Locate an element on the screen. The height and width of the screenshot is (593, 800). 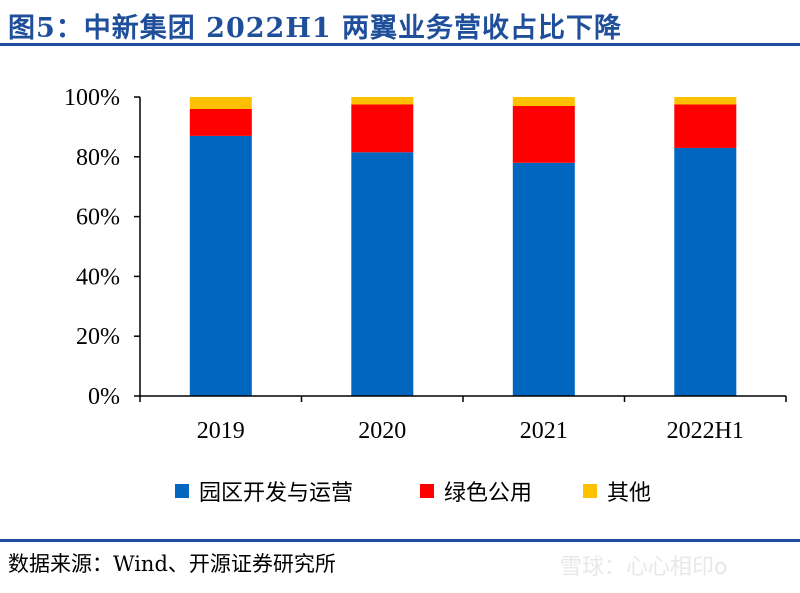
y-tick-label: 80% is located at coordinates (98, 158).